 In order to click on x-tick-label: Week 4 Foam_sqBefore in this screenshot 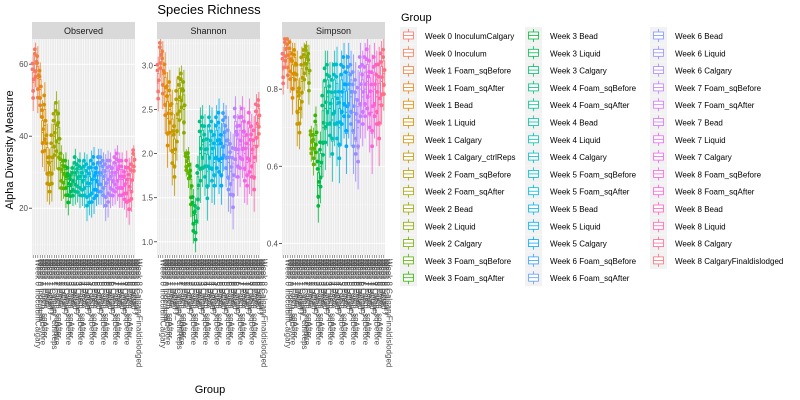, I will do `click(80, 302)`.